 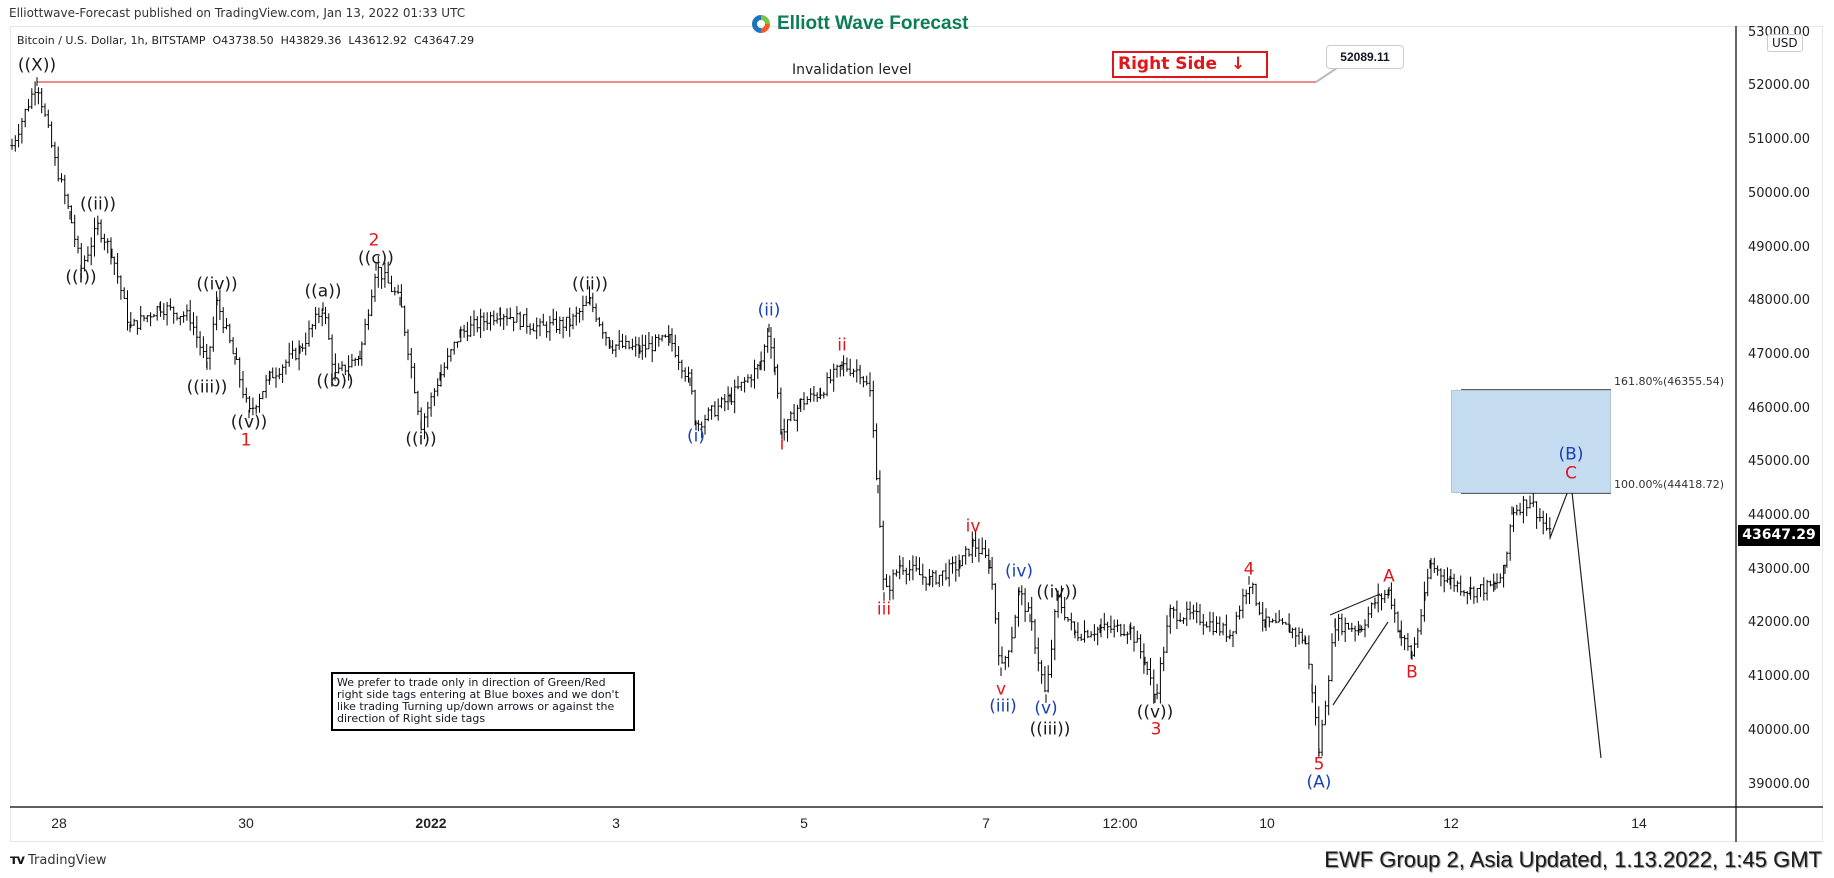 What do you see at coordinates (1575, 620) in the screenshot?
I see `projection-path` at bounding box center [1575, 620].